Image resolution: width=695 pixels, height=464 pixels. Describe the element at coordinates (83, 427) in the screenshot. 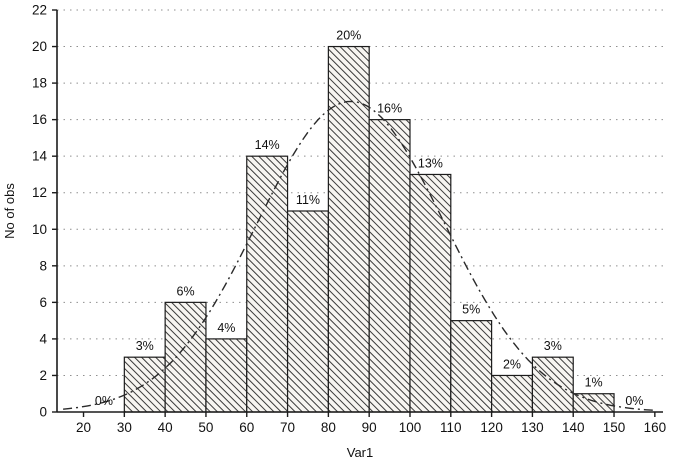

I see `x-tick-label: 20` at that location.